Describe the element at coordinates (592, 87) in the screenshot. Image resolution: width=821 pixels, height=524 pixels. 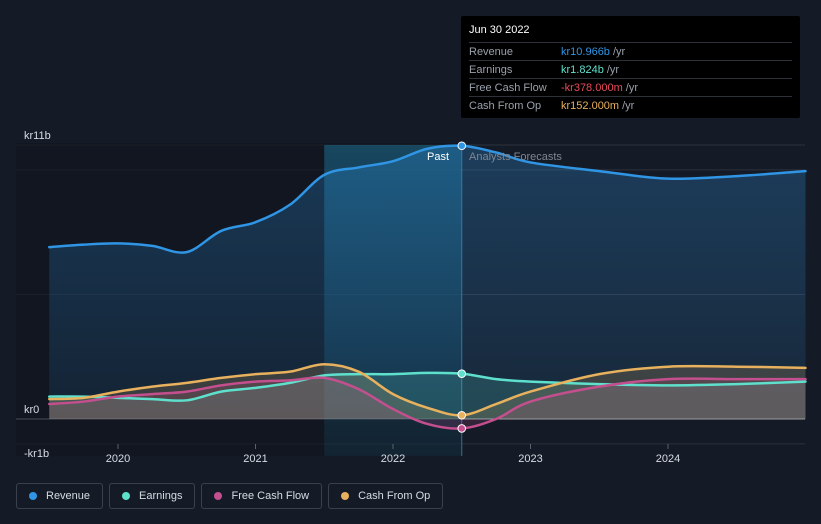
I see `tooltip-row-value: -kr378.000m` at that location.